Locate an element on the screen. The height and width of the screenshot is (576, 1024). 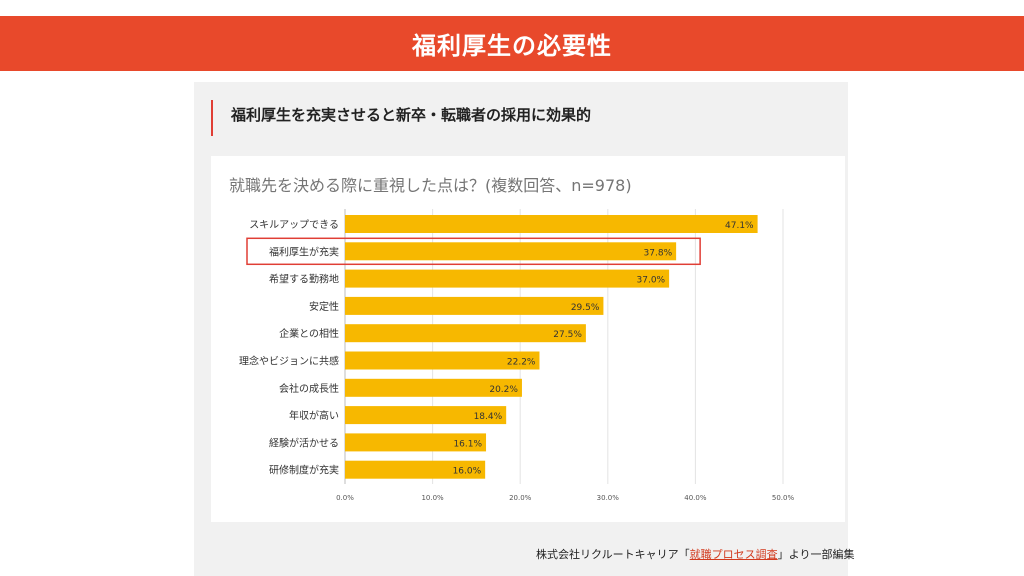
category-label: 福利厚生が充実 is located at coordinates (304, 251).